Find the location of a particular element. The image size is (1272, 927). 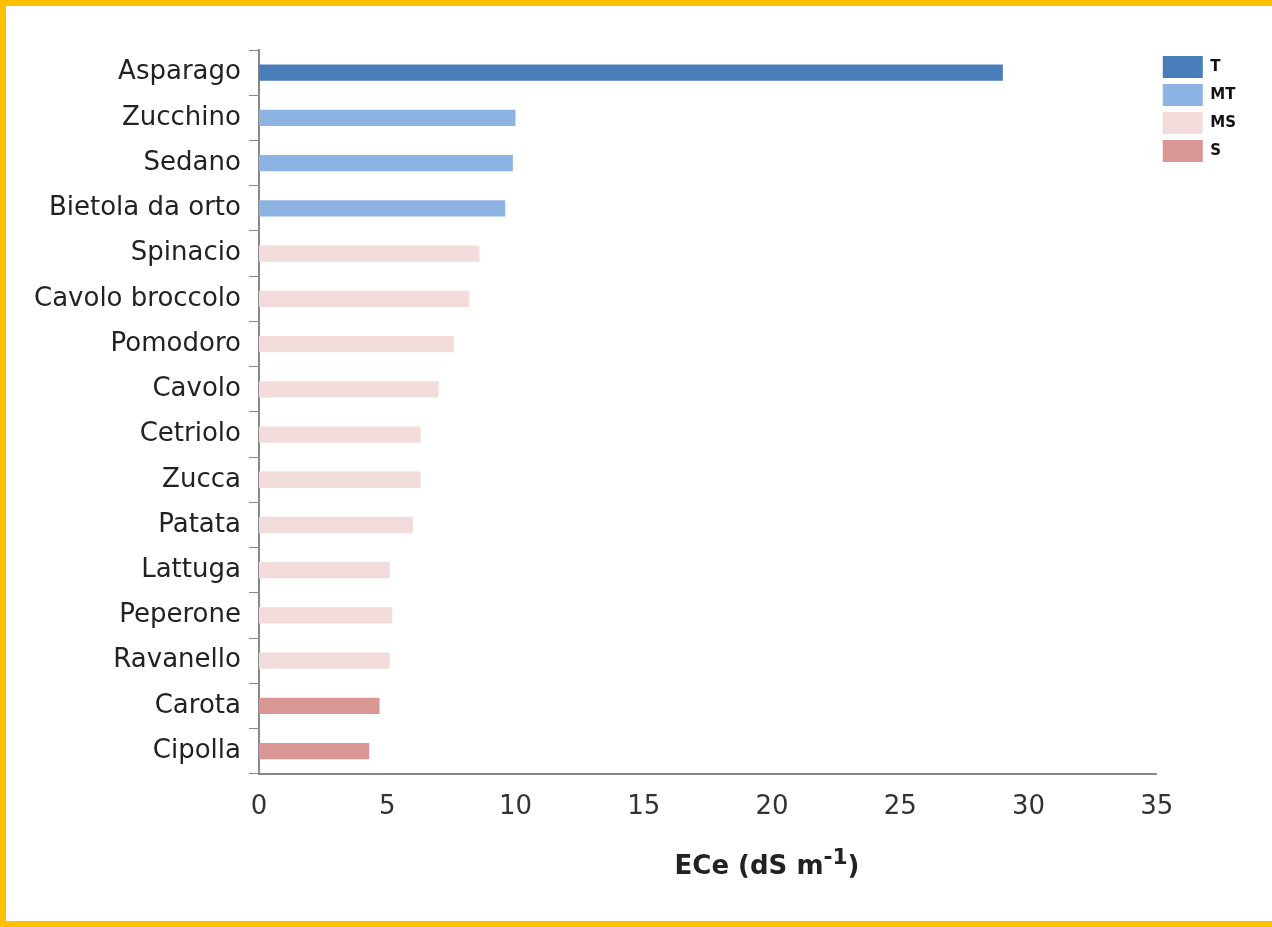

x-tick-label: 15 is located at coordinates (644, 805).